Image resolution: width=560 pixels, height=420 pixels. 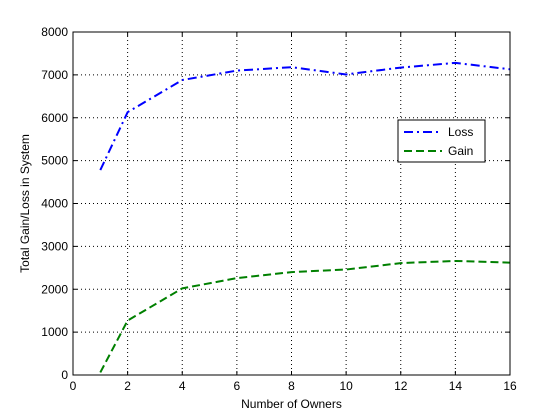 I want to click on y-axis-label: Total Gain/Loss in System, so click(x=25, y=203).